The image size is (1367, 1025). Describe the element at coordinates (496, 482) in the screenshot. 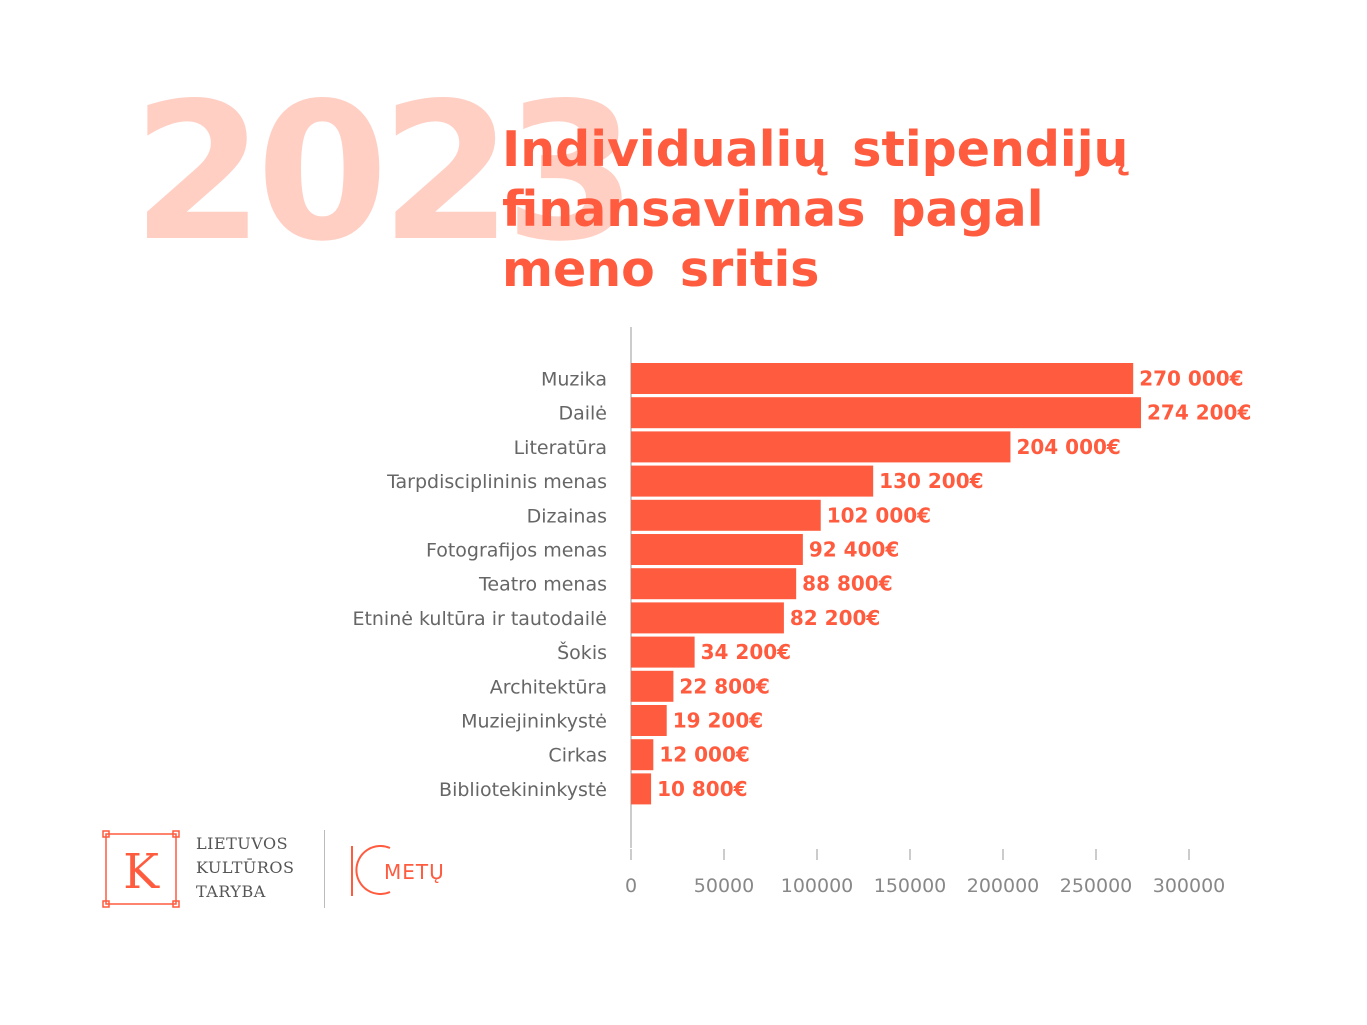

I see `category-label-3: Tarpdisciplininis menas` at that location.